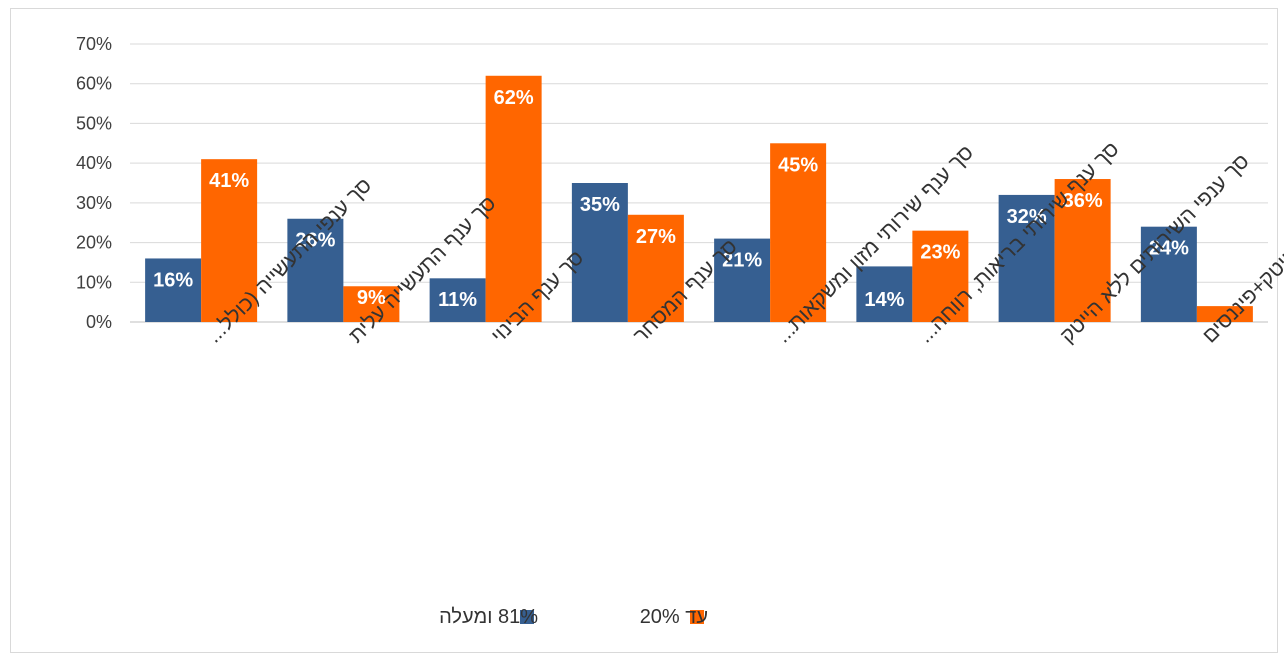 This screenshot has width=1284, height=657. Describe the element at coordinates (1027, 217) in the screenshot. I see `data-label: 32%` at that location.